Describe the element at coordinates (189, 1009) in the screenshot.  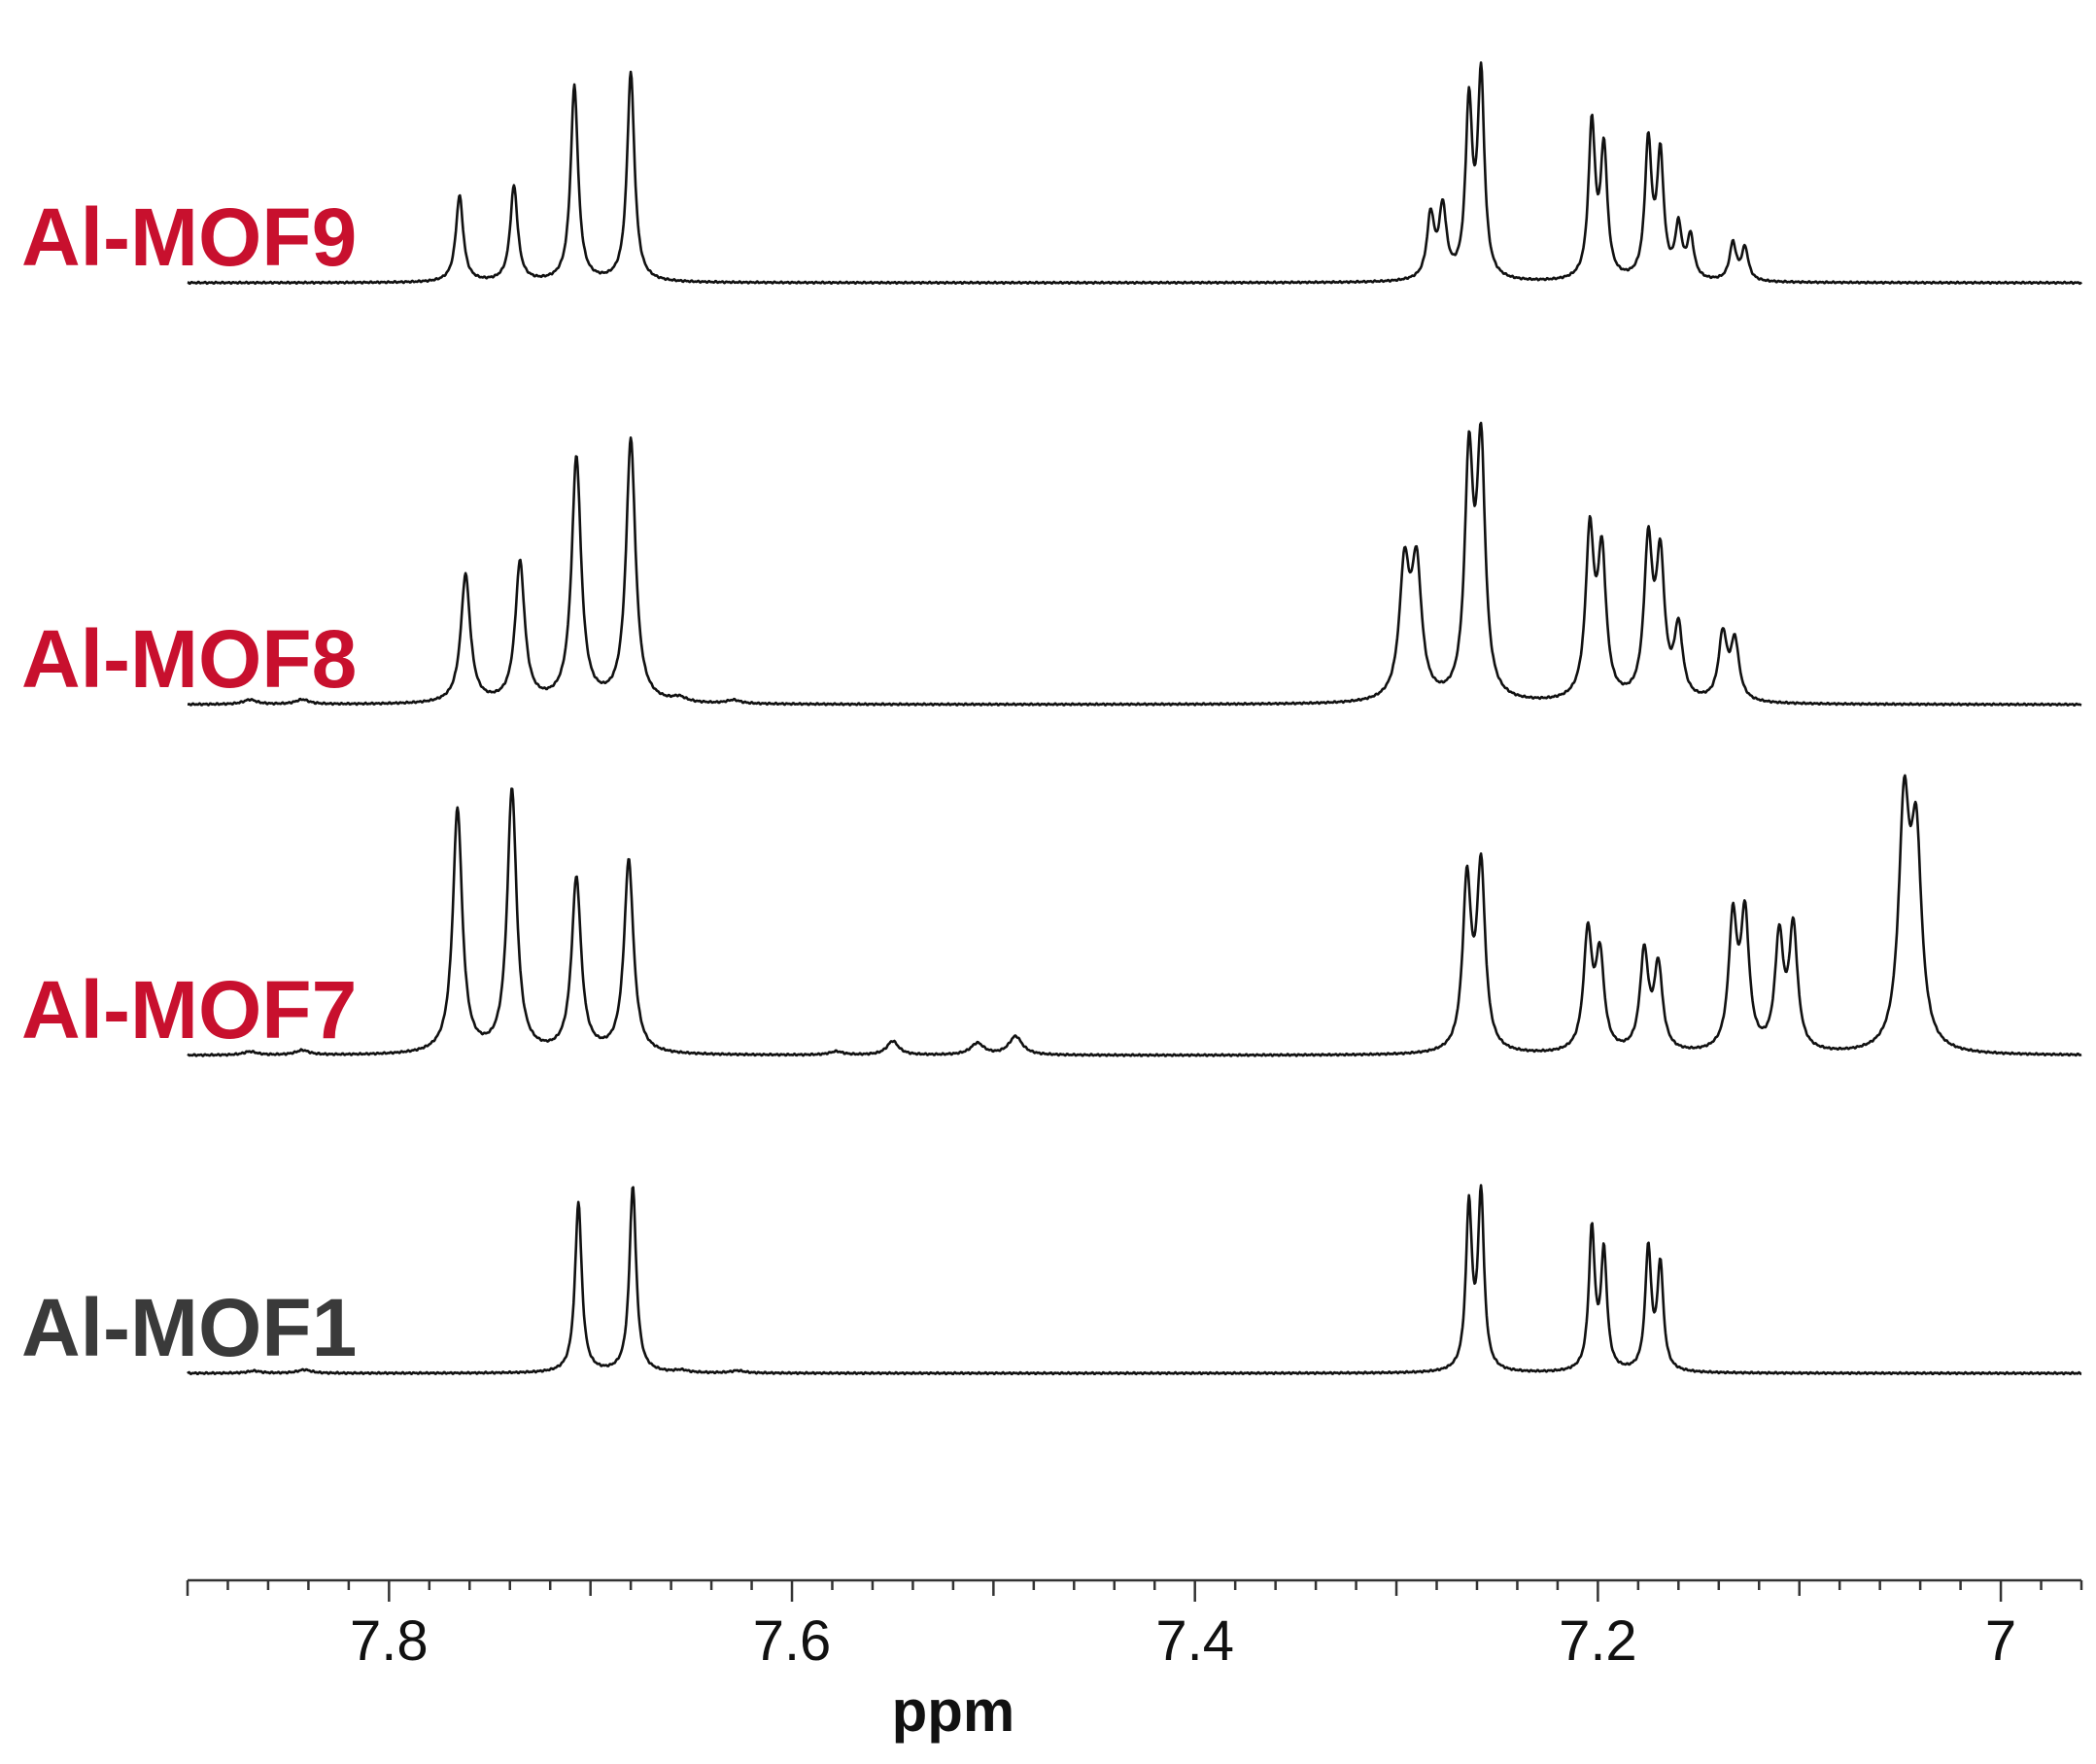
I see `trace-label-al-mof7: Al-MOF7` at that location.